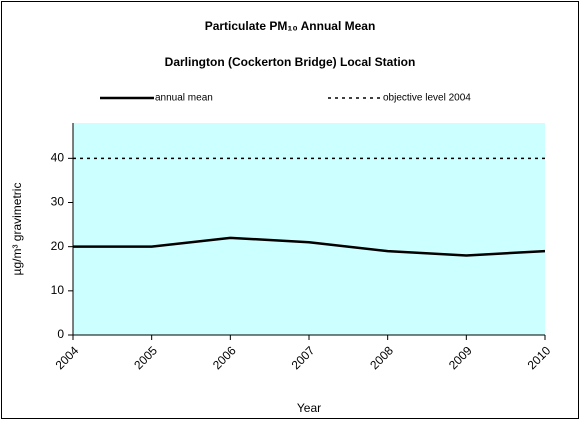 The image size is (581, 421). I want to click on legend-label: objective level 2004, so click(427, 98).